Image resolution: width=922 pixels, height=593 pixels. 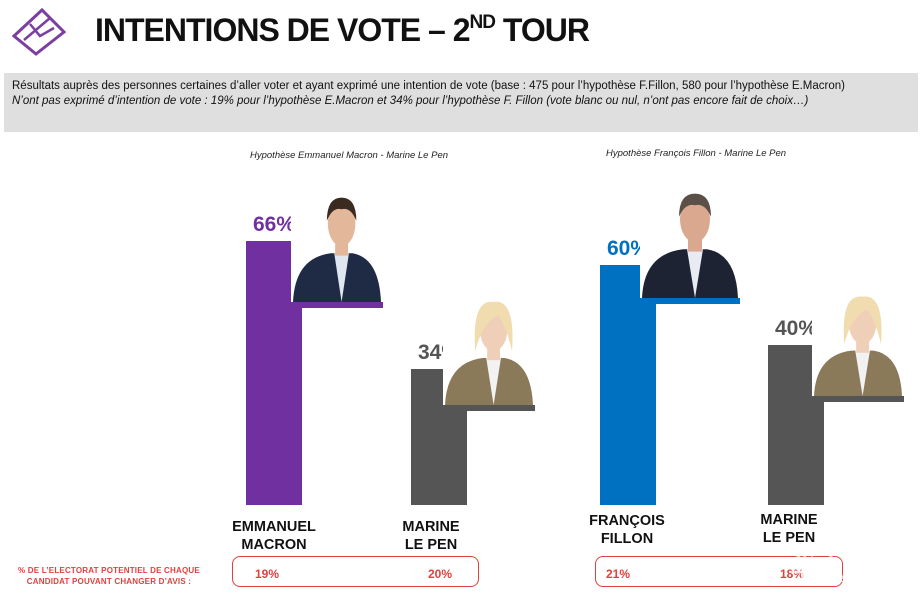 What do you see at coordinates (789, 520) in the screenshot?
I see `candidate-name-lepen-2-line1: MARINE` at bounding box center [789, 520].